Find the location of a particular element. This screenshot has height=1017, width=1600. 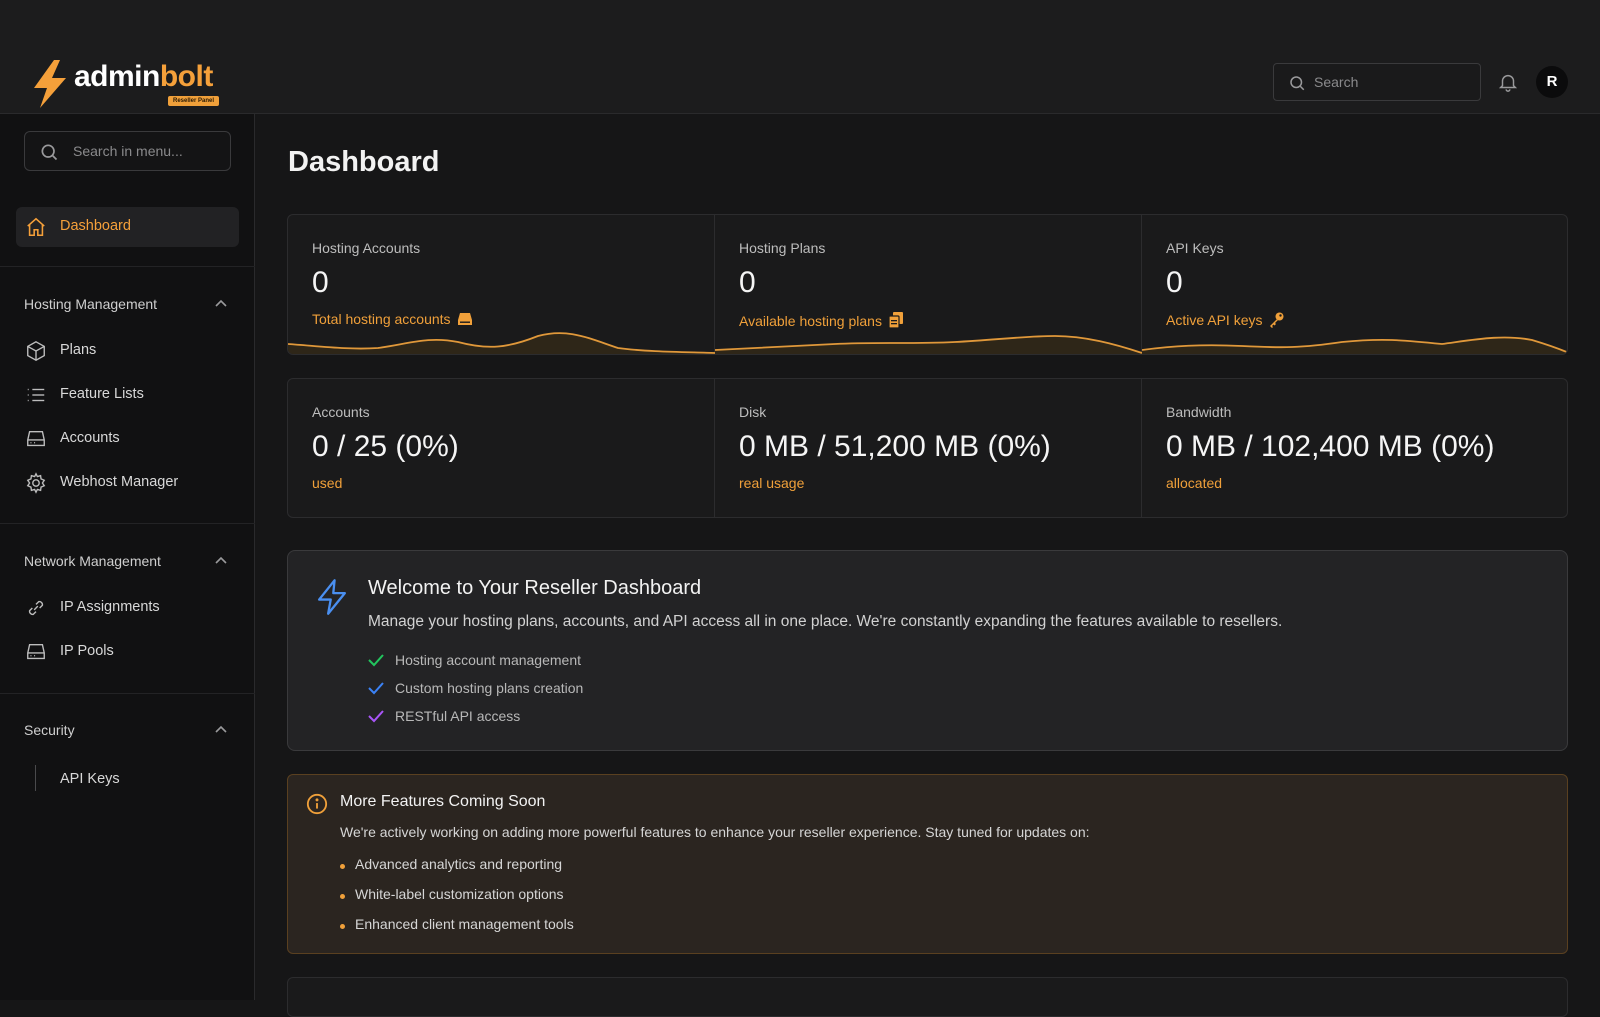

menu-search is located at coordinates (127, 151).